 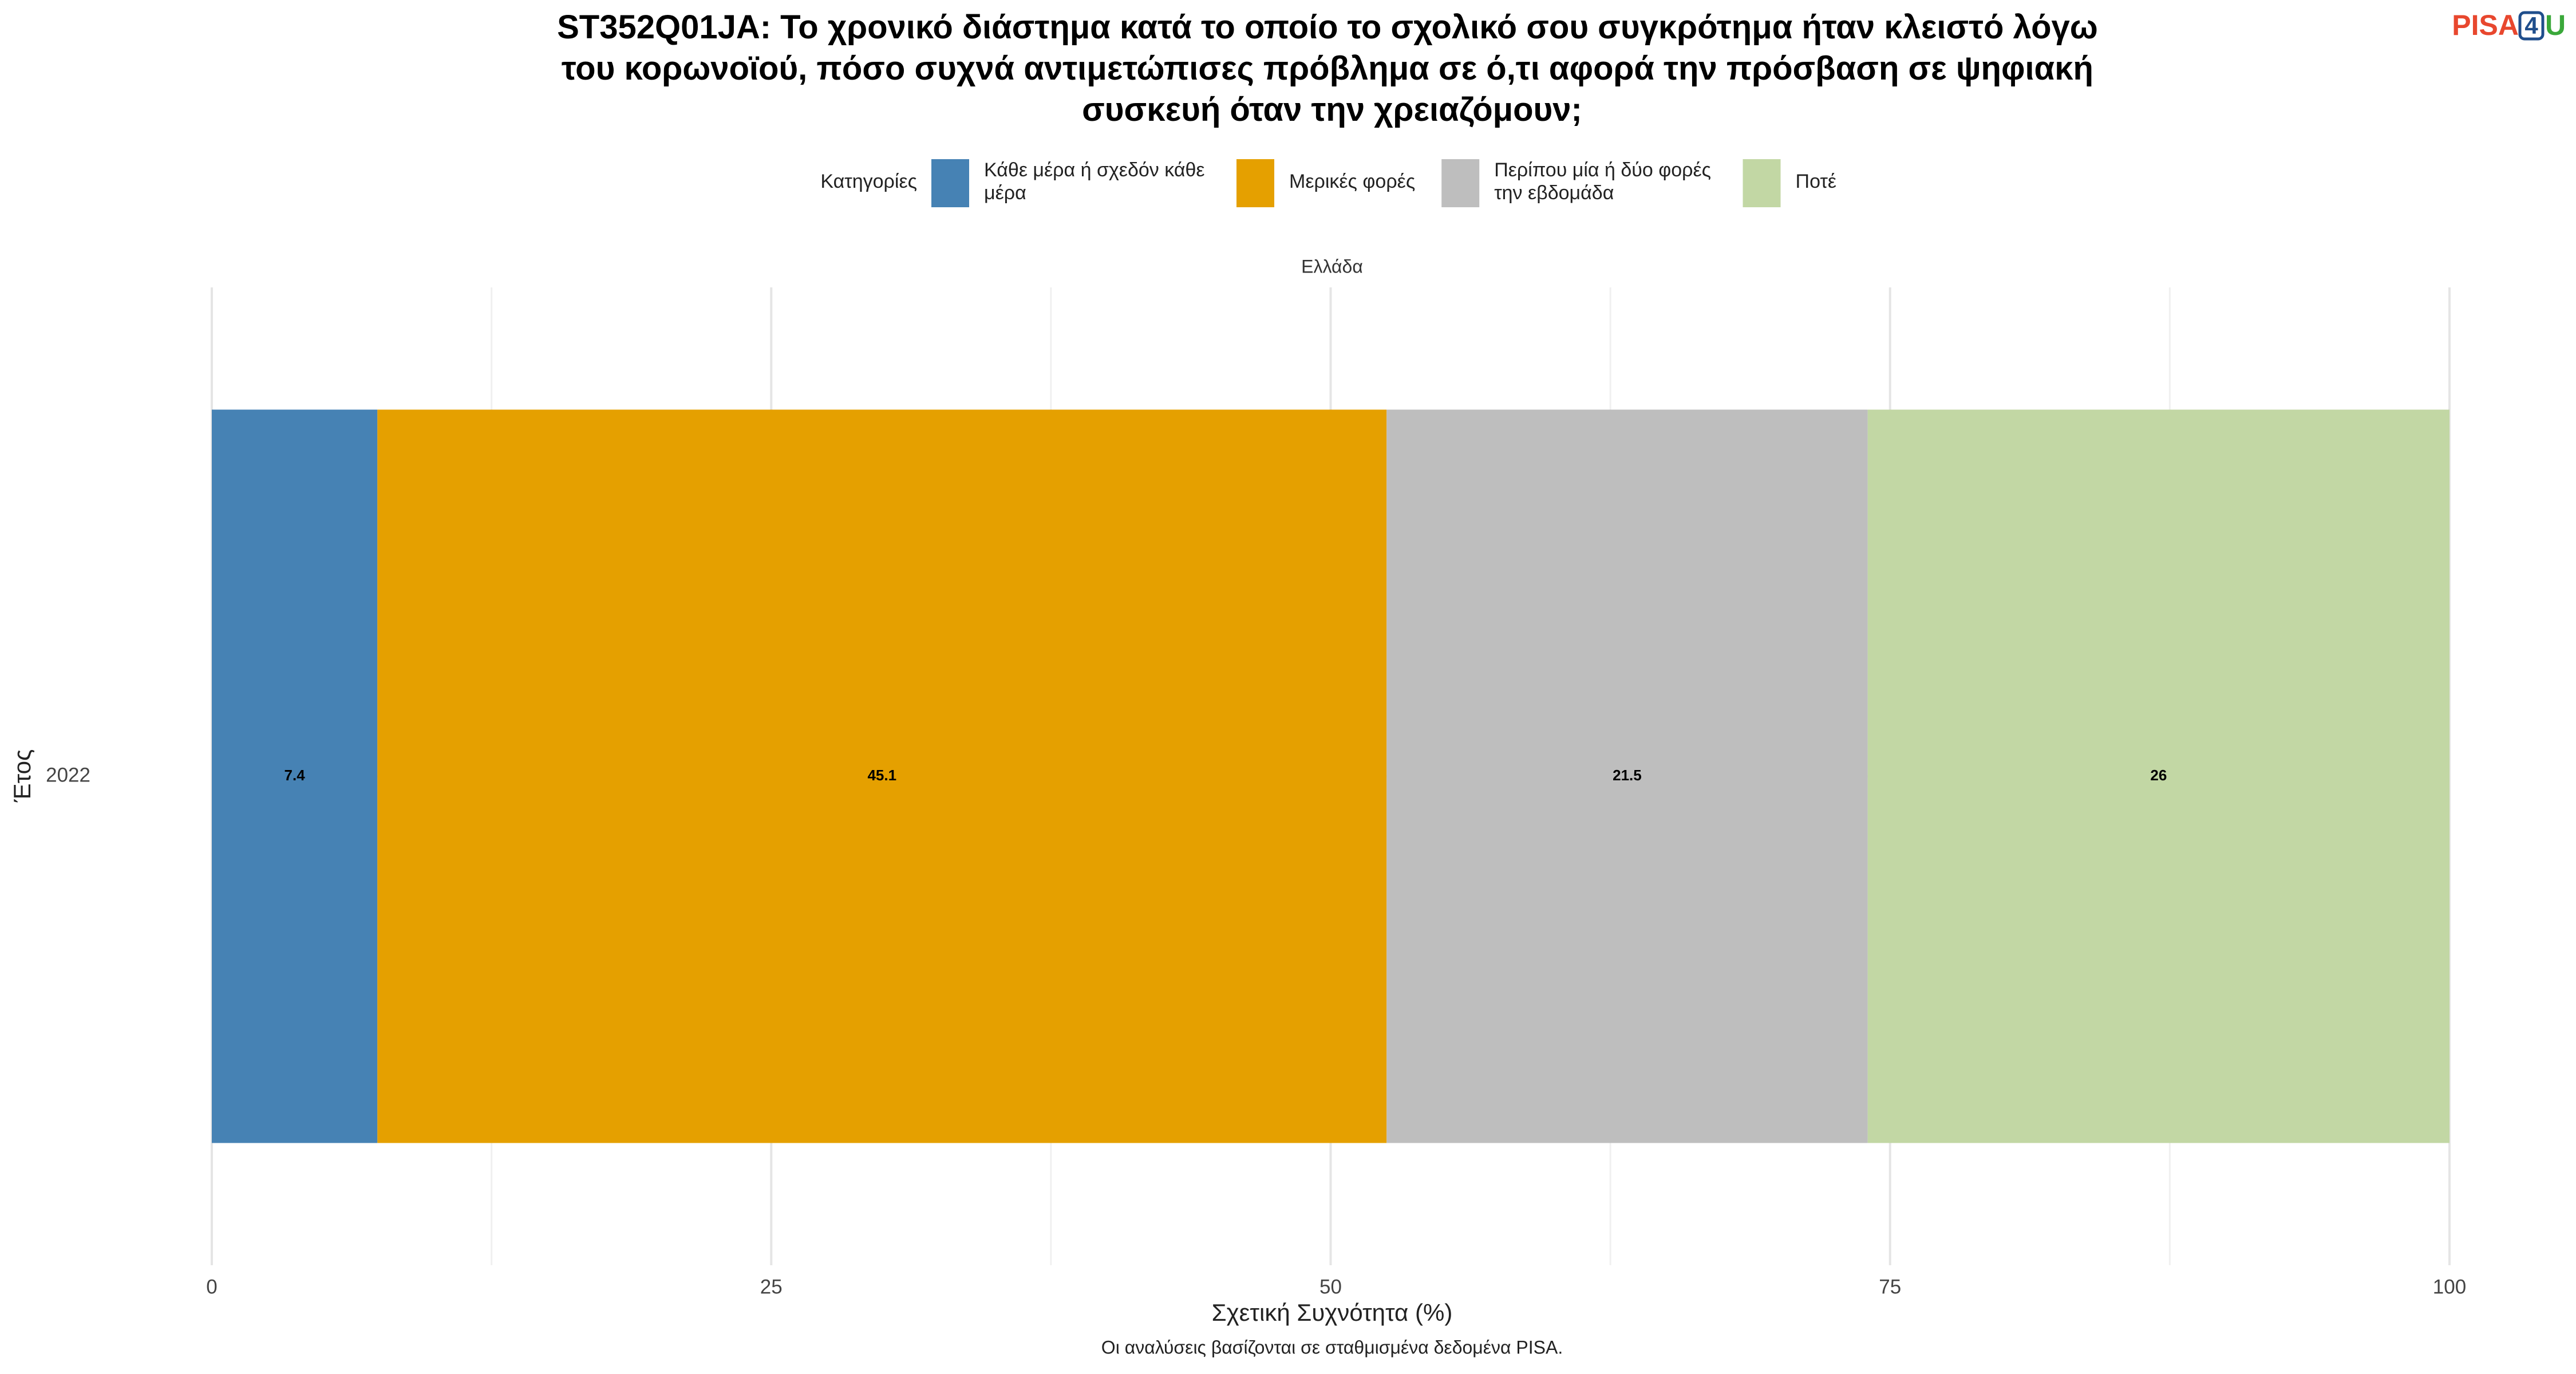 What do you see at coordinates (1816, 181) in the screenshot?
I see `legend-label: Ποτέ` at bounding box center [1816, 181].